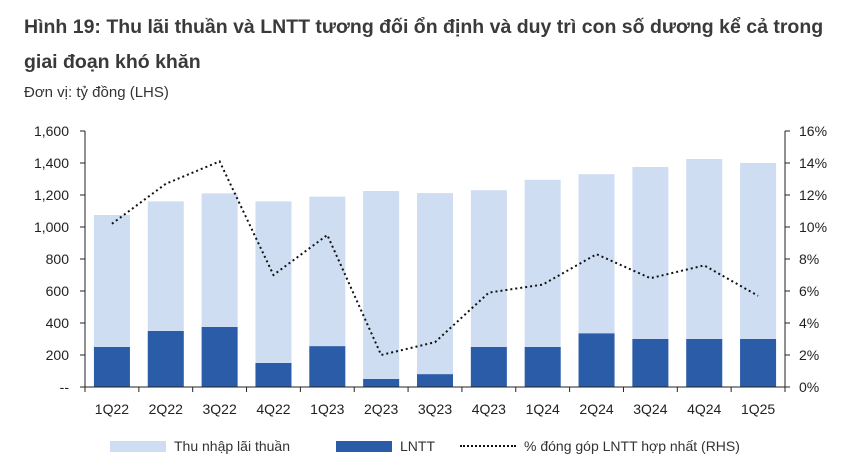 The image size is (856, 468). I want to click on bar-lntt-1Q25, so click(758, 363).